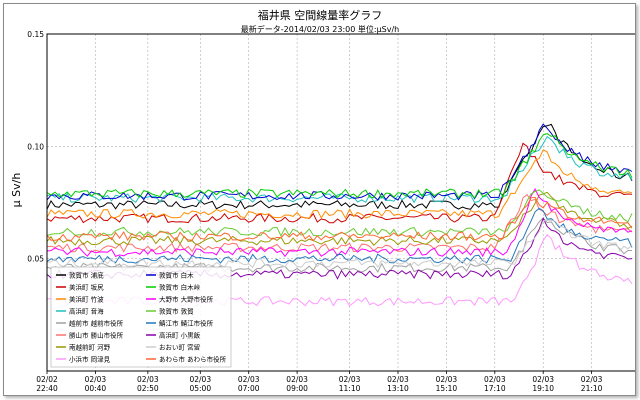 This screenshot has height=400, width=640. I want to click on y-tick-label: 0.05, so click(35, 259).